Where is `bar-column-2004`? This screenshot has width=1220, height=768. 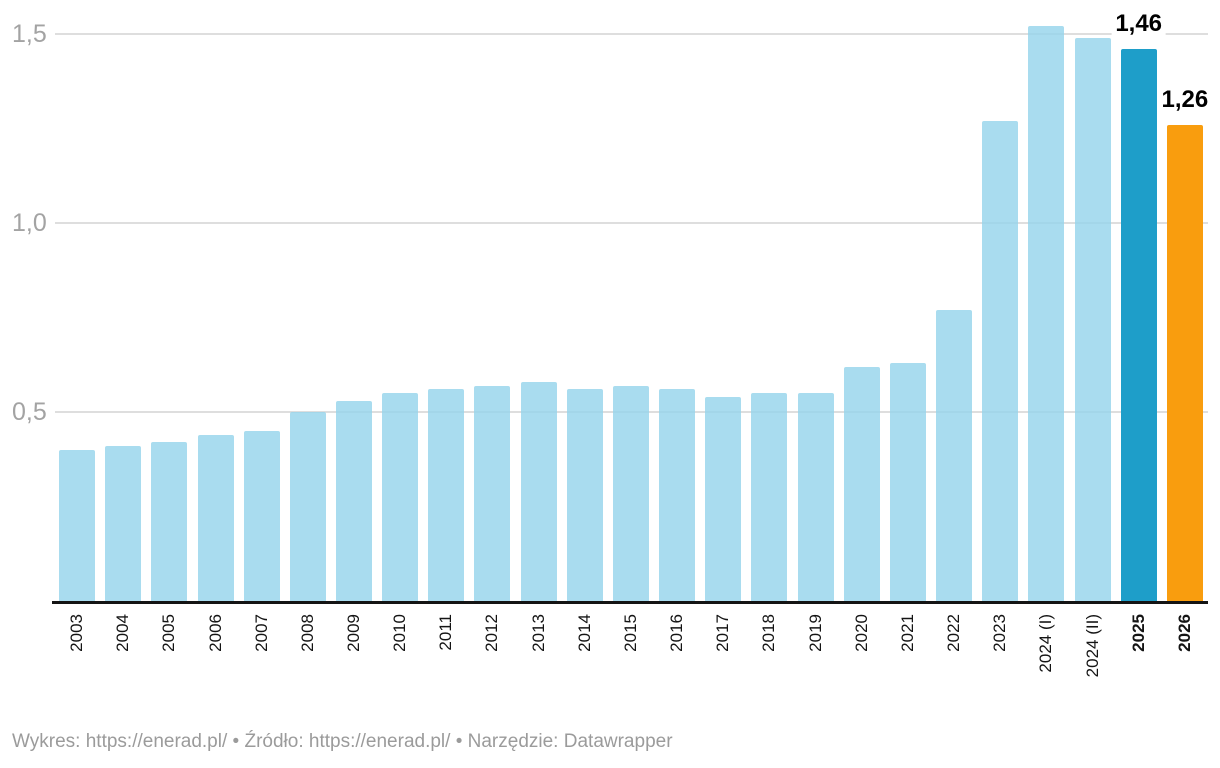 bar-column-2004 is located at coordinates (123, 300).